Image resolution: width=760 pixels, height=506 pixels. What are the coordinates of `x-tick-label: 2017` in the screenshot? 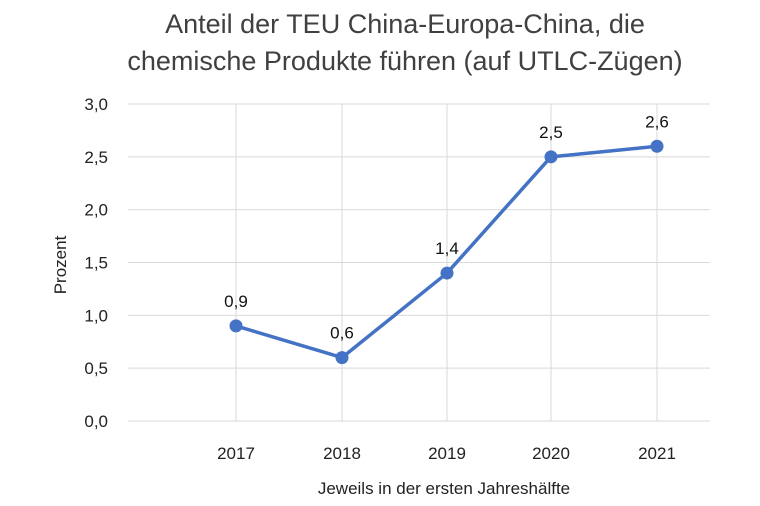 It's located at (236, 453).